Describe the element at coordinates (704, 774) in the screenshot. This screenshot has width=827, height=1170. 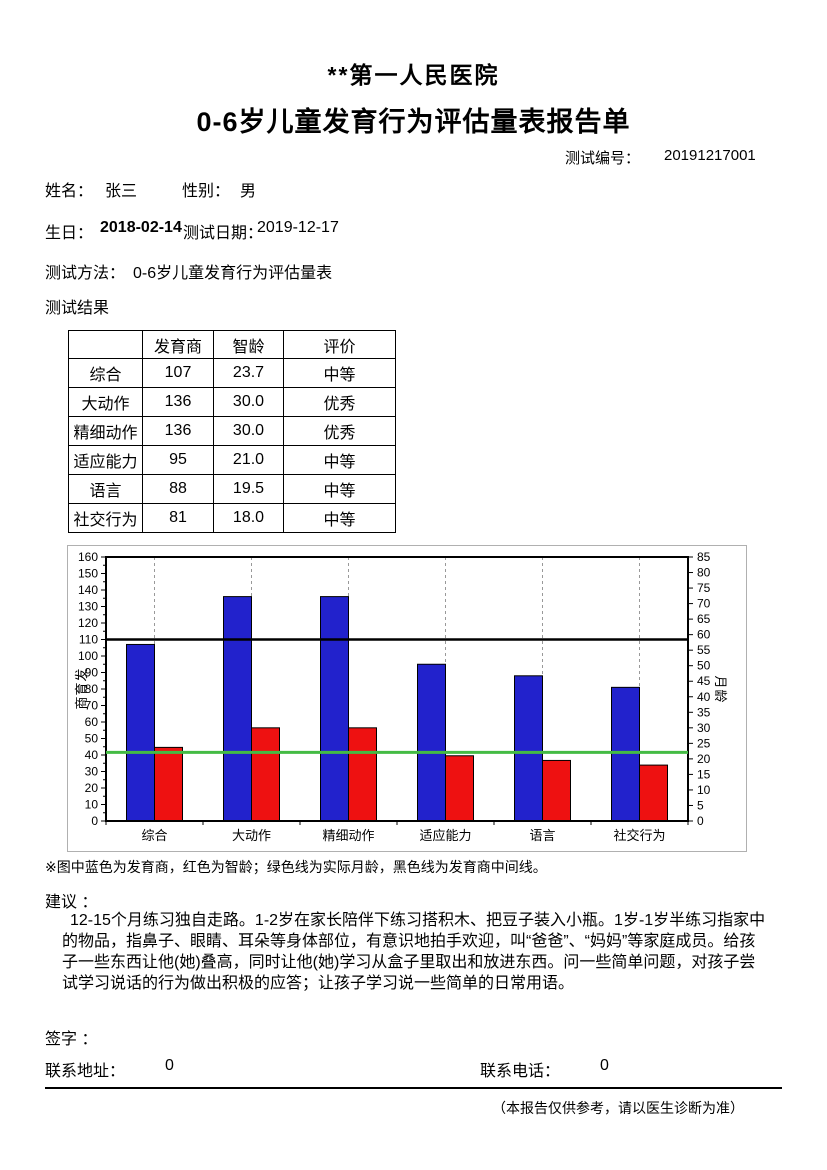
I see `right-axis-tick-label: 15` at that location.